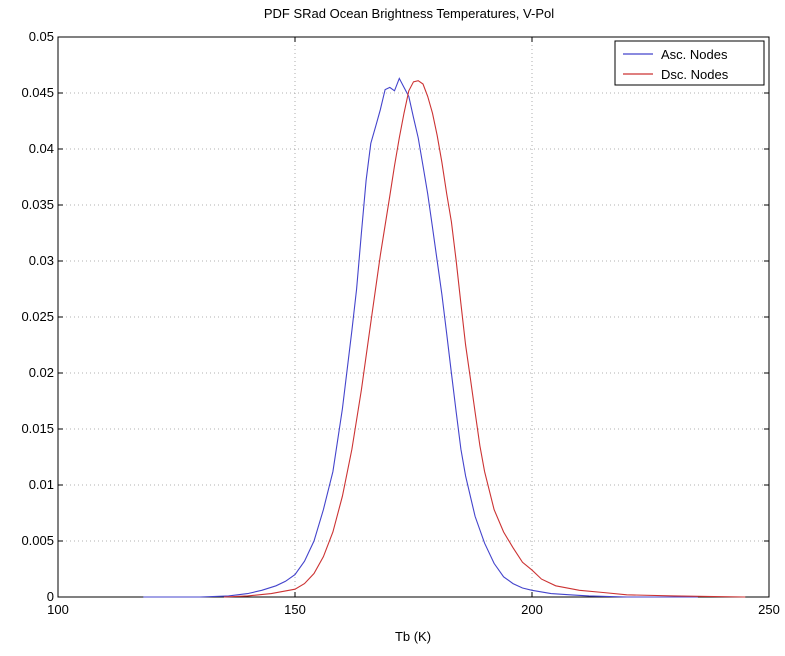  What do you see at coordinates (41, 484) in the screenshot?
I see `y-tick-label: 0.01` at bounding box center [41, 484].